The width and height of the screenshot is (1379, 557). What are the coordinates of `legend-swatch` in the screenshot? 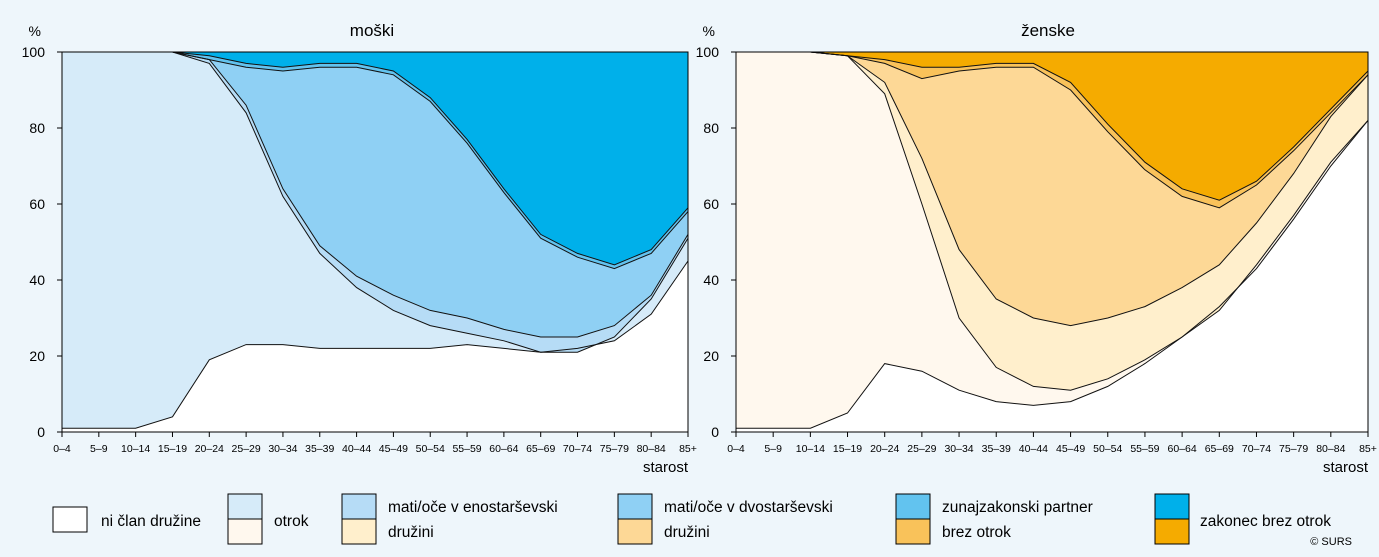 It's located at (70, 519).